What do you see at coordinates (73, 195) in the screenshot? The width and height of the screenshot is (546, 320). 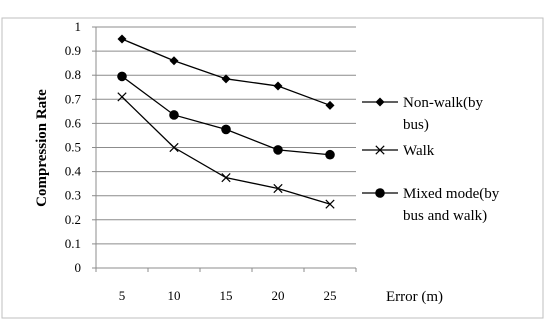 I see `y-tick-label: 0.3` at bounding box center [73, 195].